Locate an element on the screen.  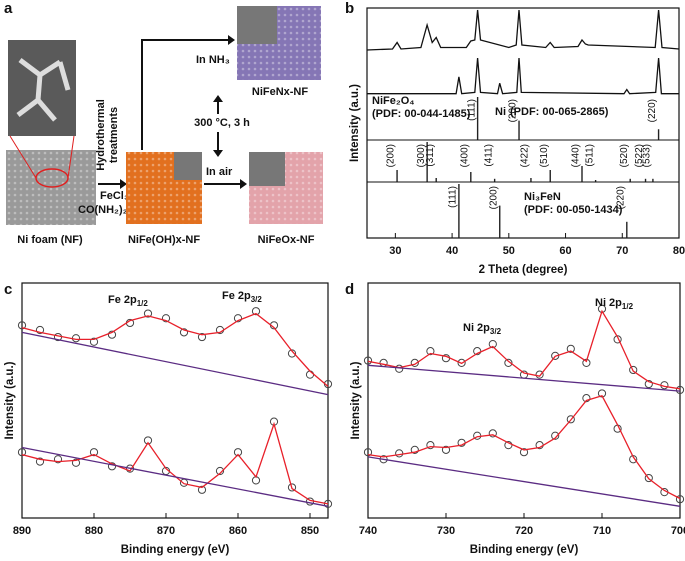
step-label: Hydrothermal is located at coordinates (101, 135).